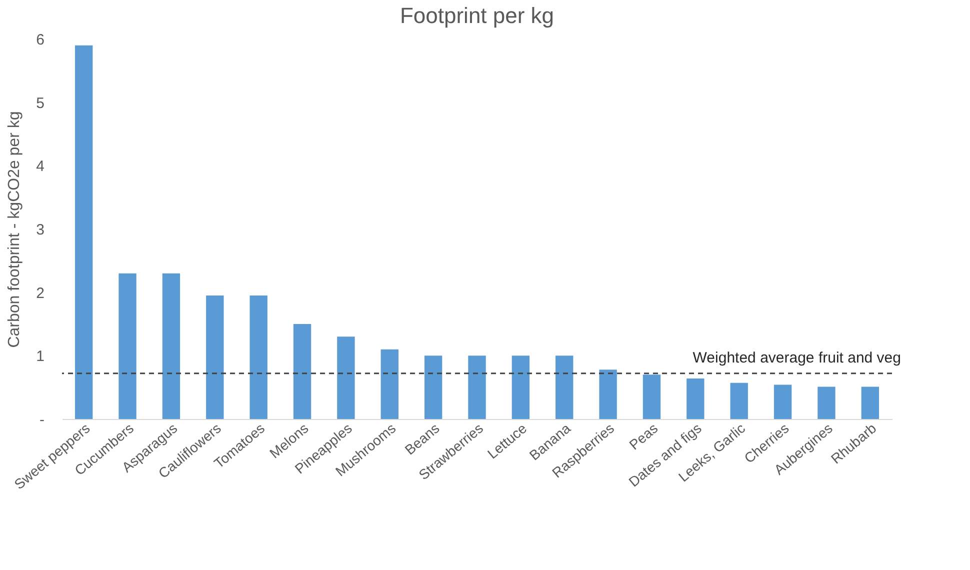 The width and height of the screenshot is (970, 570). I want to click on y-tick-label: 3, so click(40, 230).